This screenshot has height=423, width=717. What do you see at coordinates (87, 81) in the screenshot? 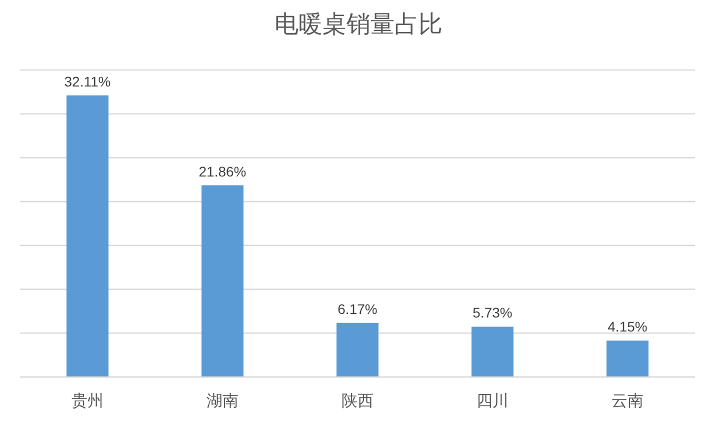
I see `data-label: 32.11%` at bounding box center [87, 81].